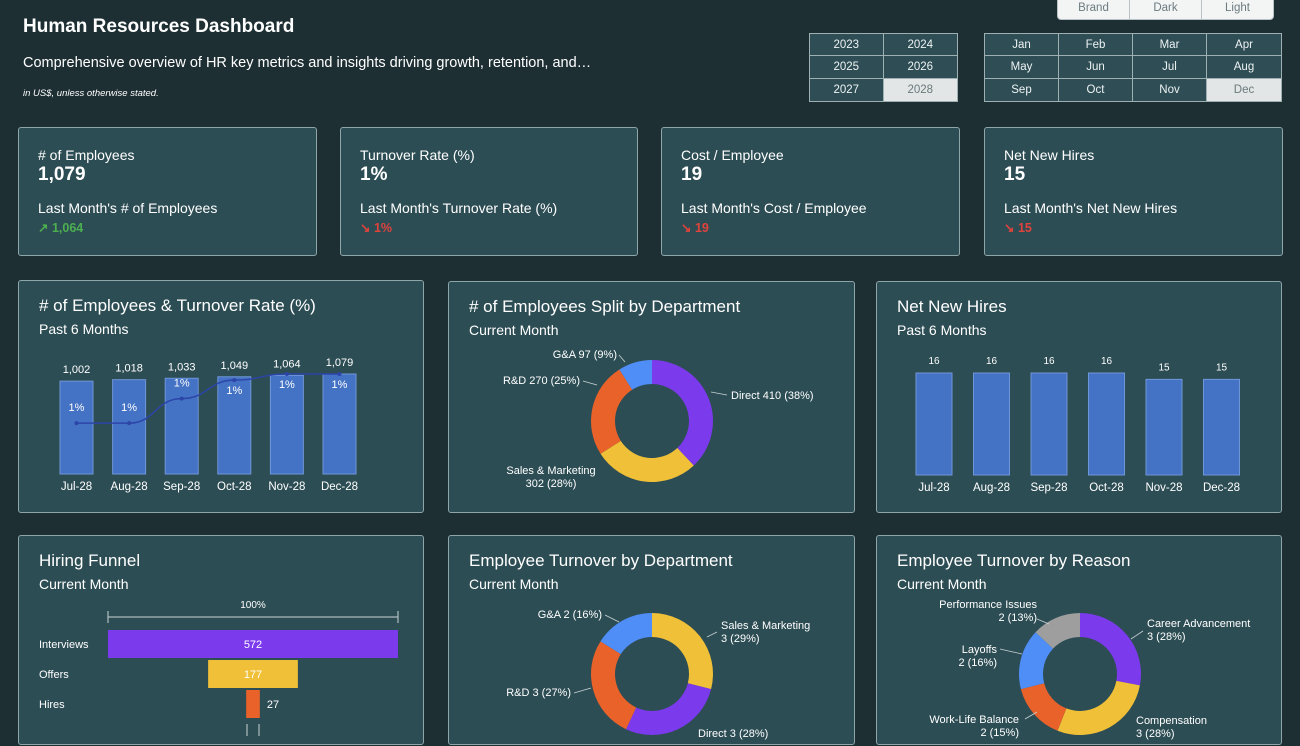 Image resolution: width=1300 pixels, height=746 pixels. What do you see at coordinates (128, 208) in the screenshot?
I see `kpi-previous-label: Last Month's # of Employees` at bounding box center [128, 208].